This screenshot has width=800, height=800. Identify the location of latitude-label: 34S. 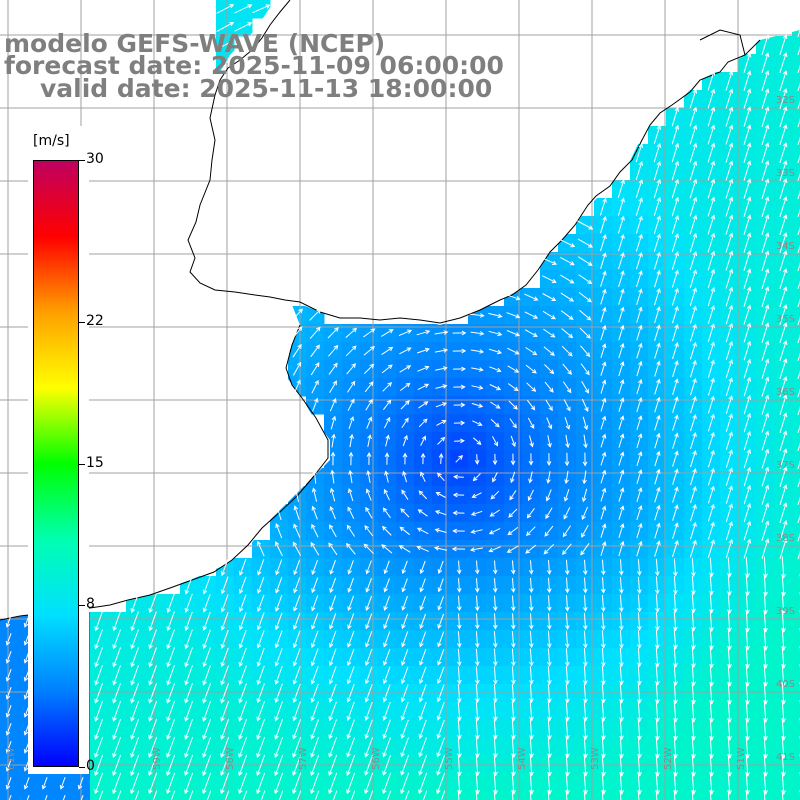
(785, 246).